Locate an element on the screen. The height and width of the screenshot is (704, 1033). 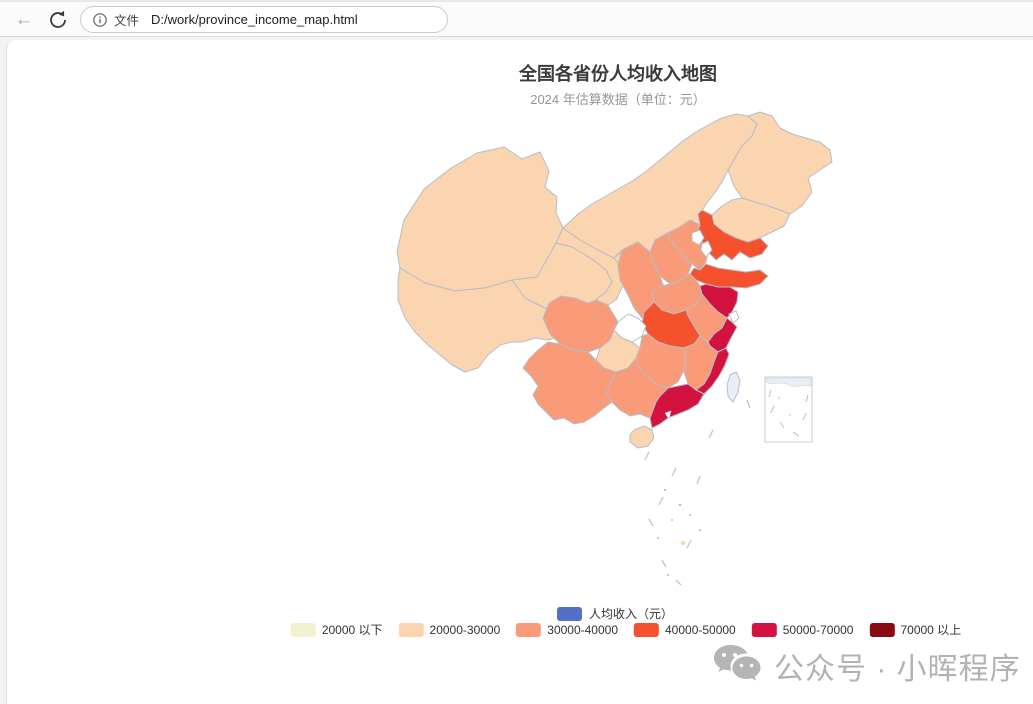
inset-coastline is located at coordinates (788, 382).